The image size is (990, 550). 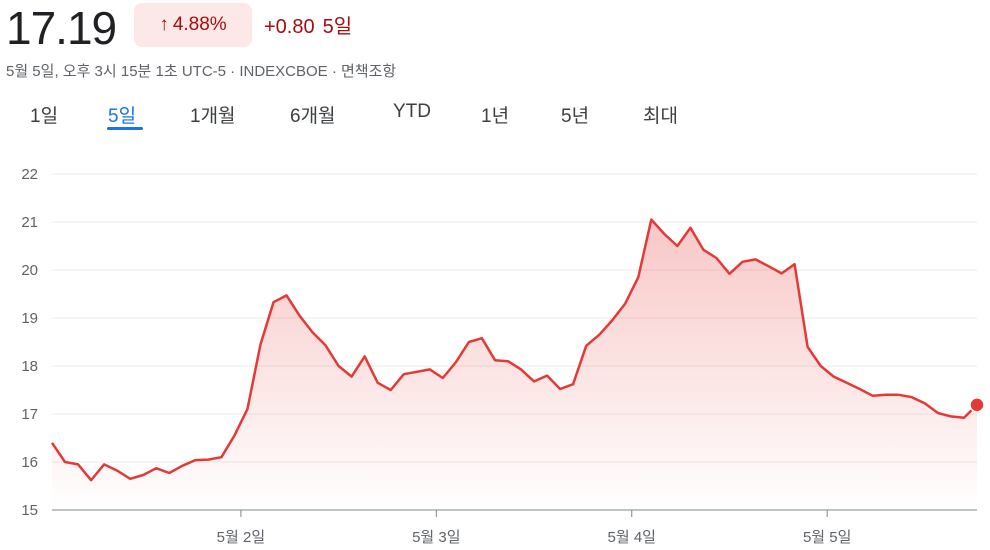 I want to click on y-tick-label: 16, so click(x=29, y=462).